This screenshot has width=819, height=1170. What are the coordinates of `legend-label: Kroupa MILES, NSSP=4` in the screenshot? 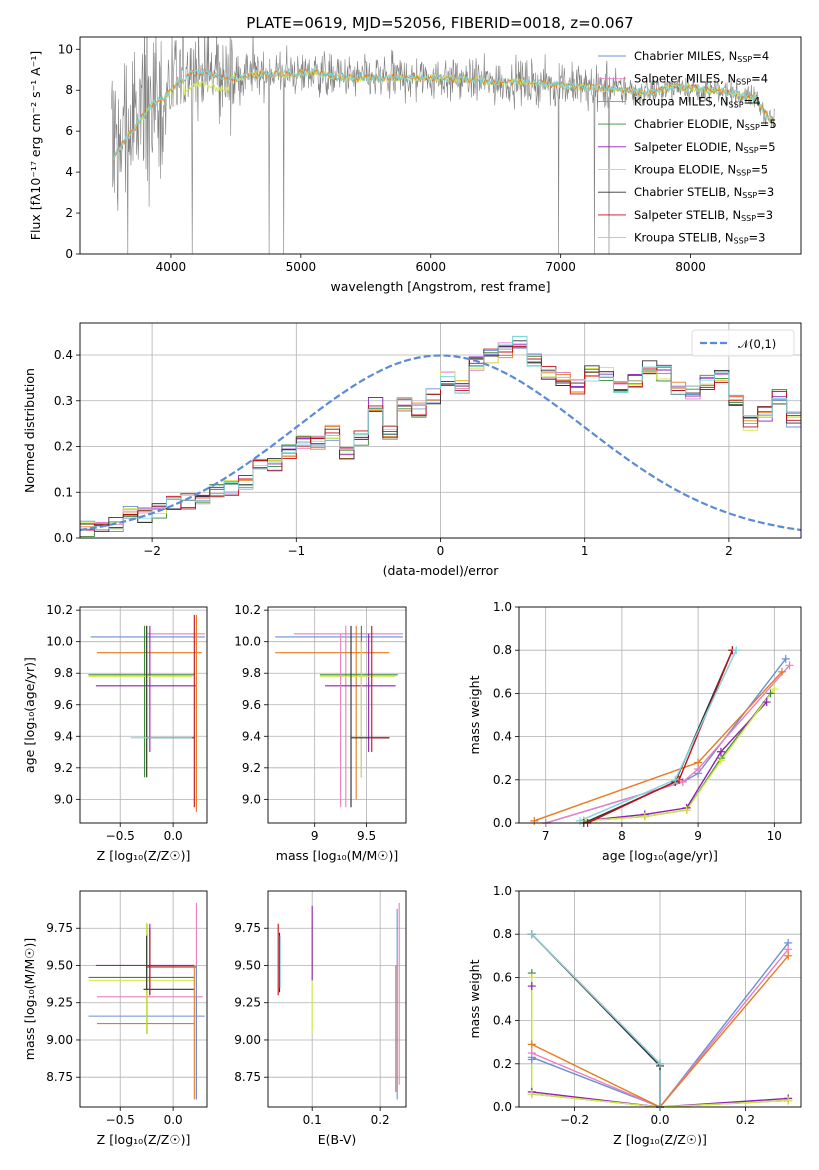 It's located at (697, 101).